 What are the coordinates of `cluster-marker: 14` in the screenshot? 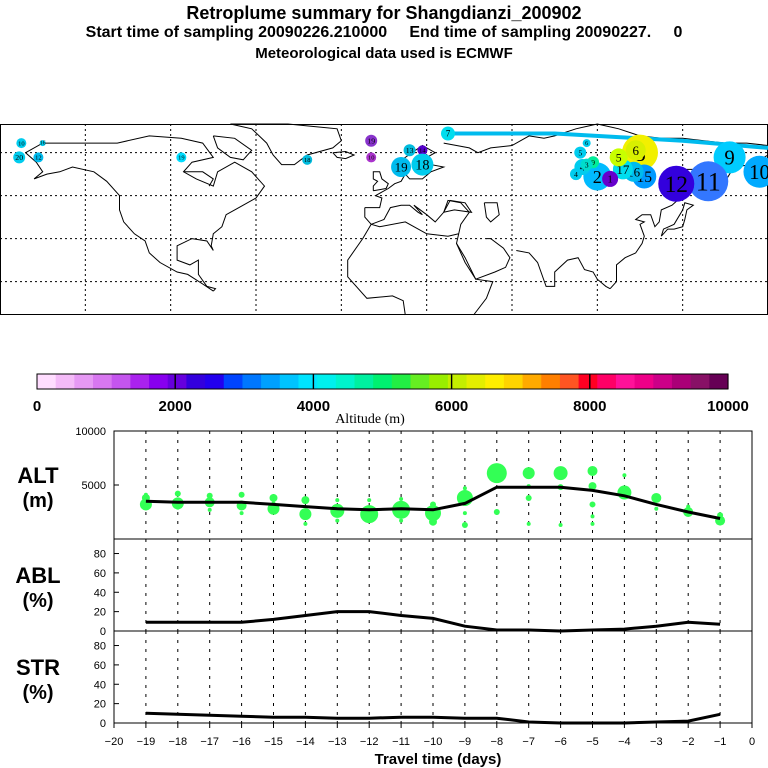 It's located at (422, 150).